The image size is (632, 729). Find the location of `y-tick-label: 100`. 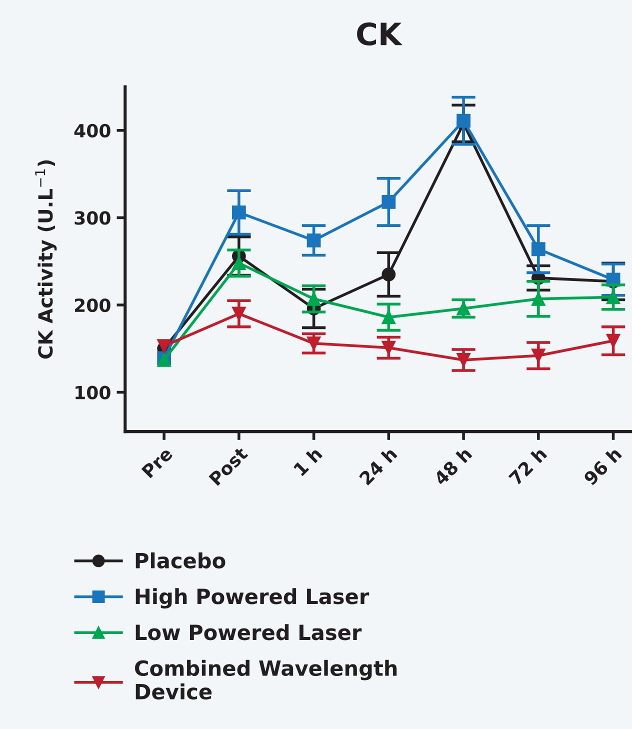

y-tick-label: 100 is located at coordinates (93, 393).